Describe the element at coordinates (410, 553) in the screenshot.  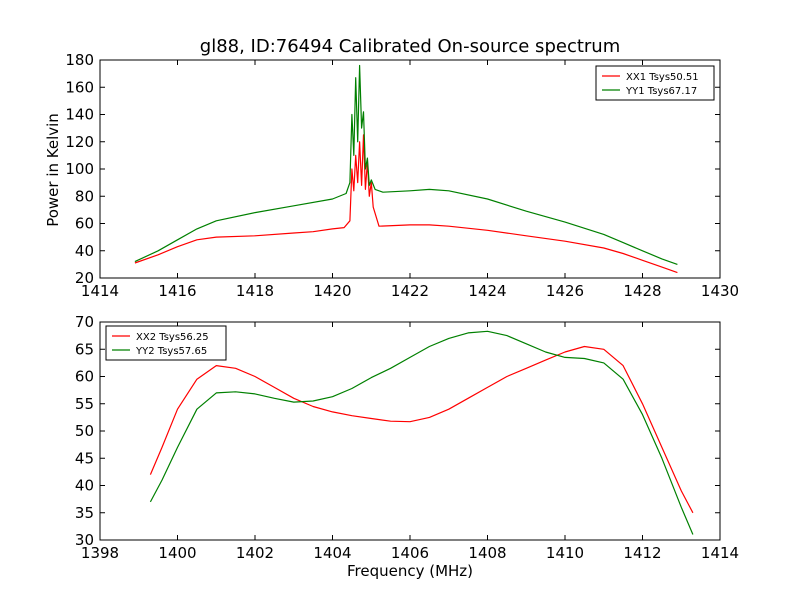
I see `bottom-x-tick-label: 1406` at that location.